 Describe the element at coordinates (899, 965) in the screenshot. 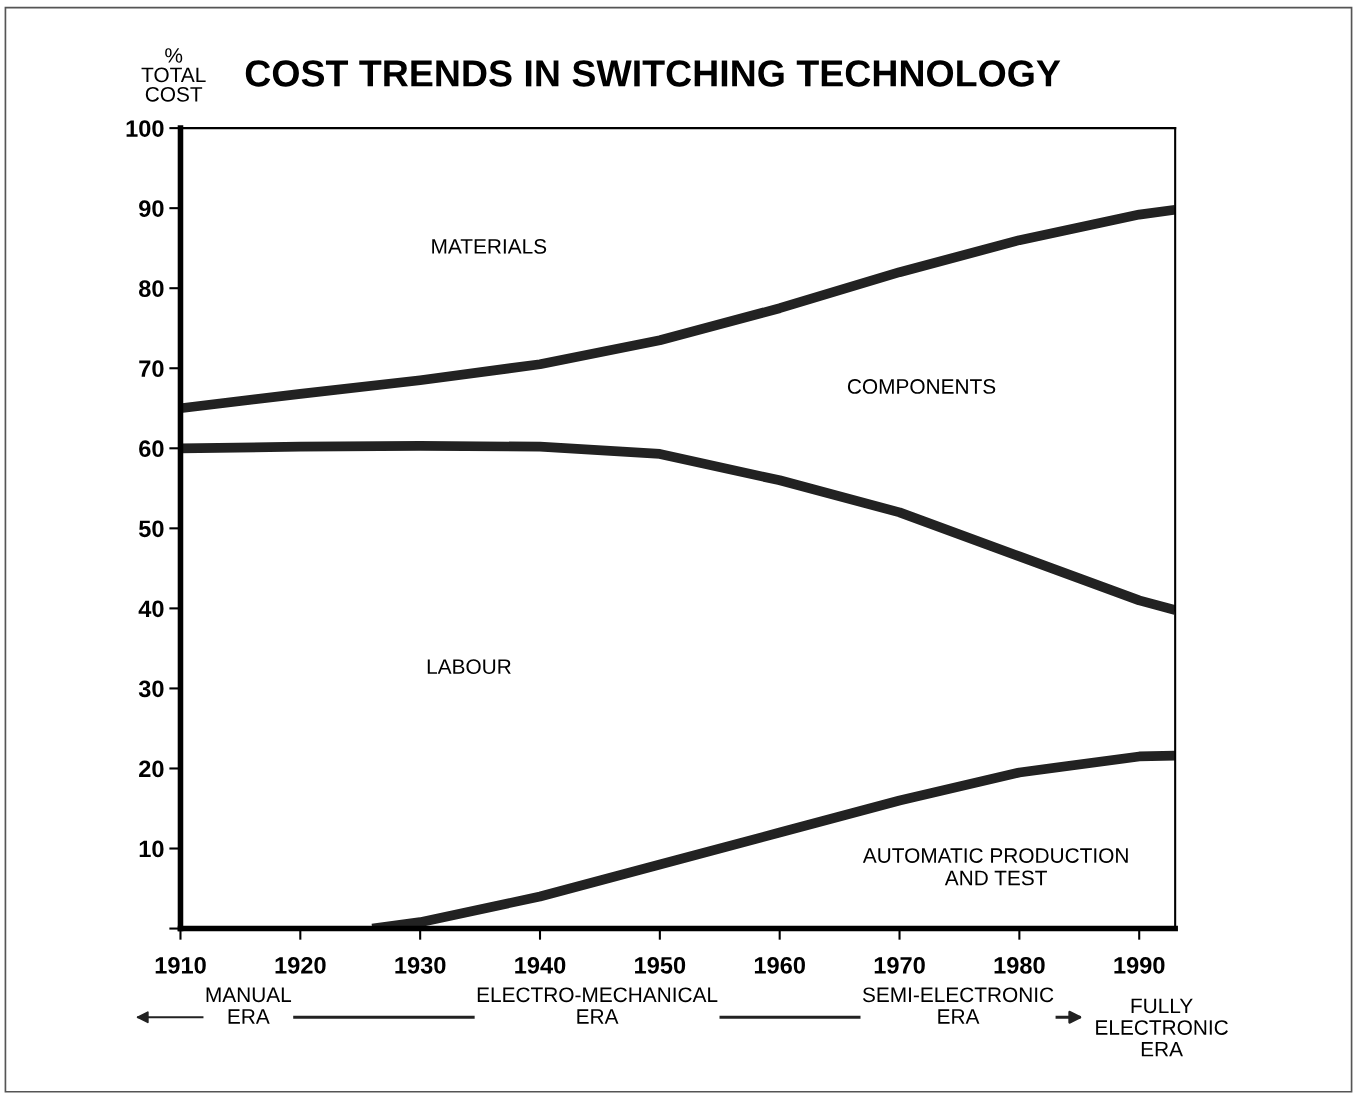

I see `x-tick-label: 1970` at that location.